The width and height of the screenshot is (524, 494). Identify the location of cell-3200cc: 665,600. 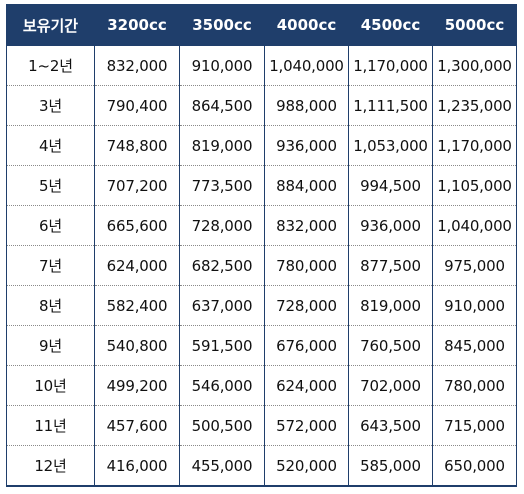
(137, 225).